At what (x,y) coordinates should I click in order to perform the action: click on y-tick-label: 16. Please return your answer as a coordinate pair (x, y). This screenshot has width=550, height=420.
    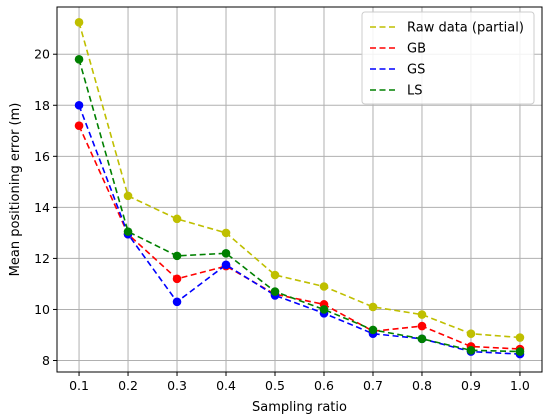
    Looking at the image, I should click on (42, 156).